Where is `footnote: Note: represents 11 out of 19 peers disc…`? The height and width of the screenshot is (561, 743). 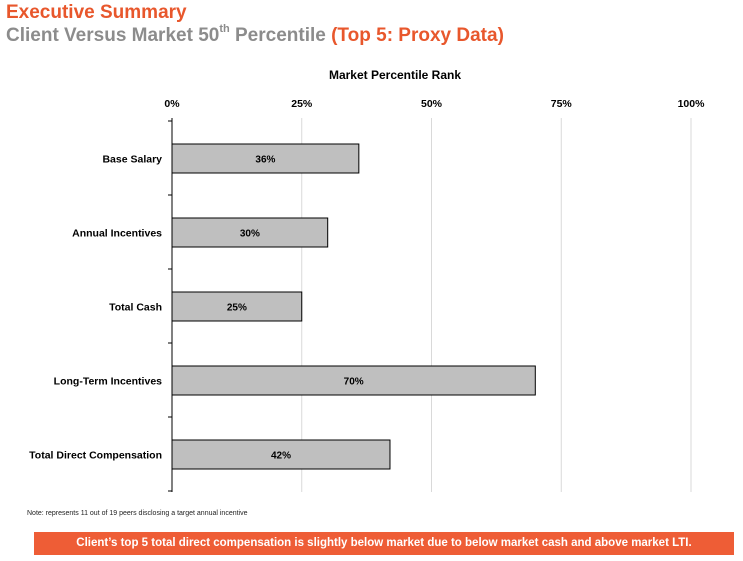
footnote: Note: represents 11 out of 19 peers disc… is located at coordinates (137, 513).